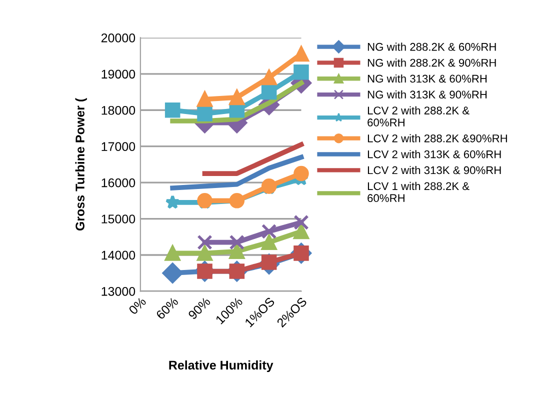 This screenshot has height=419, width=536. What do you see at coordinates (119, 219) in the screenshot?
I see `y-tick-label: 15000` at bounding box center [119, 219].